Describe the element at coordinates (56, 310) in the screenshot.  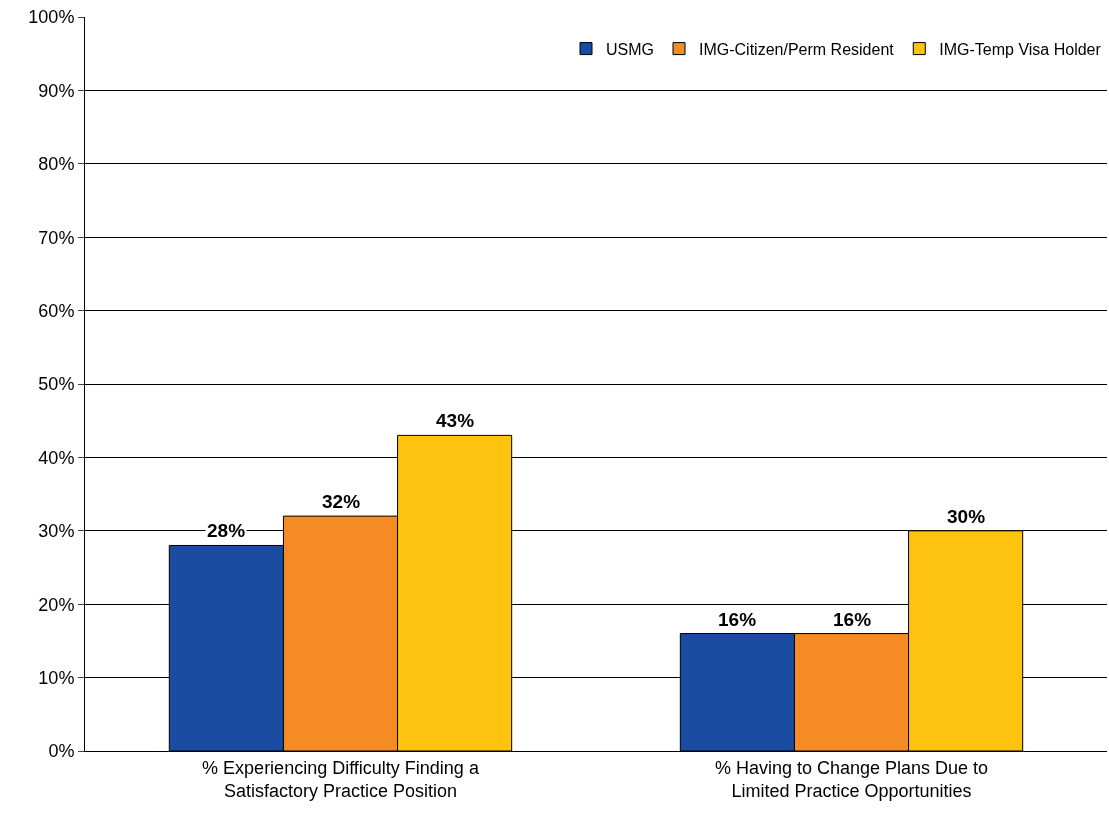
I see `y-tick-label: 60%` at that location.